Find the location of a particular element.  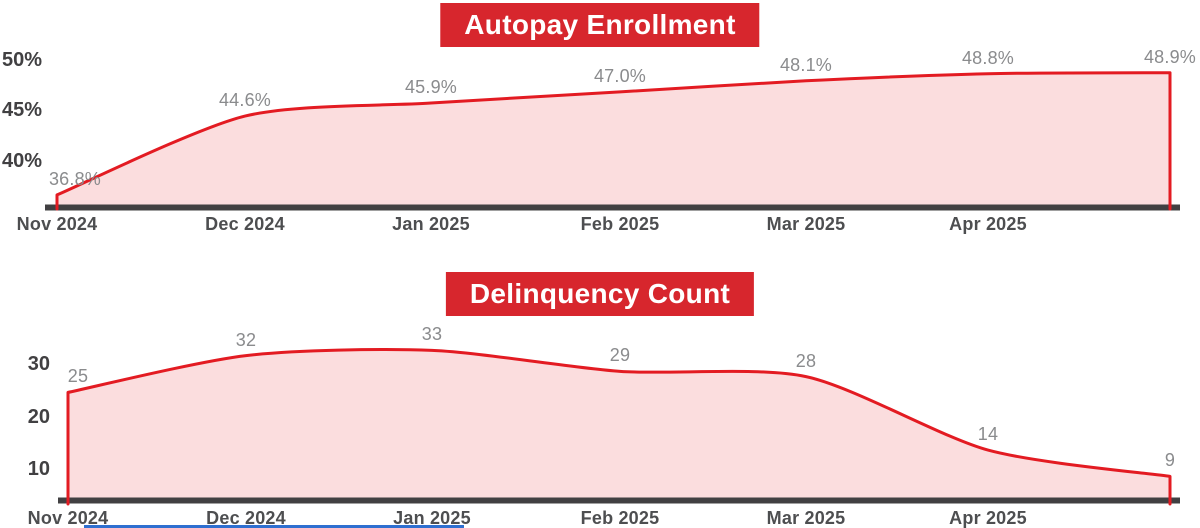

chart-title: Autopay Enrollment is located at coordinates (600, 24).